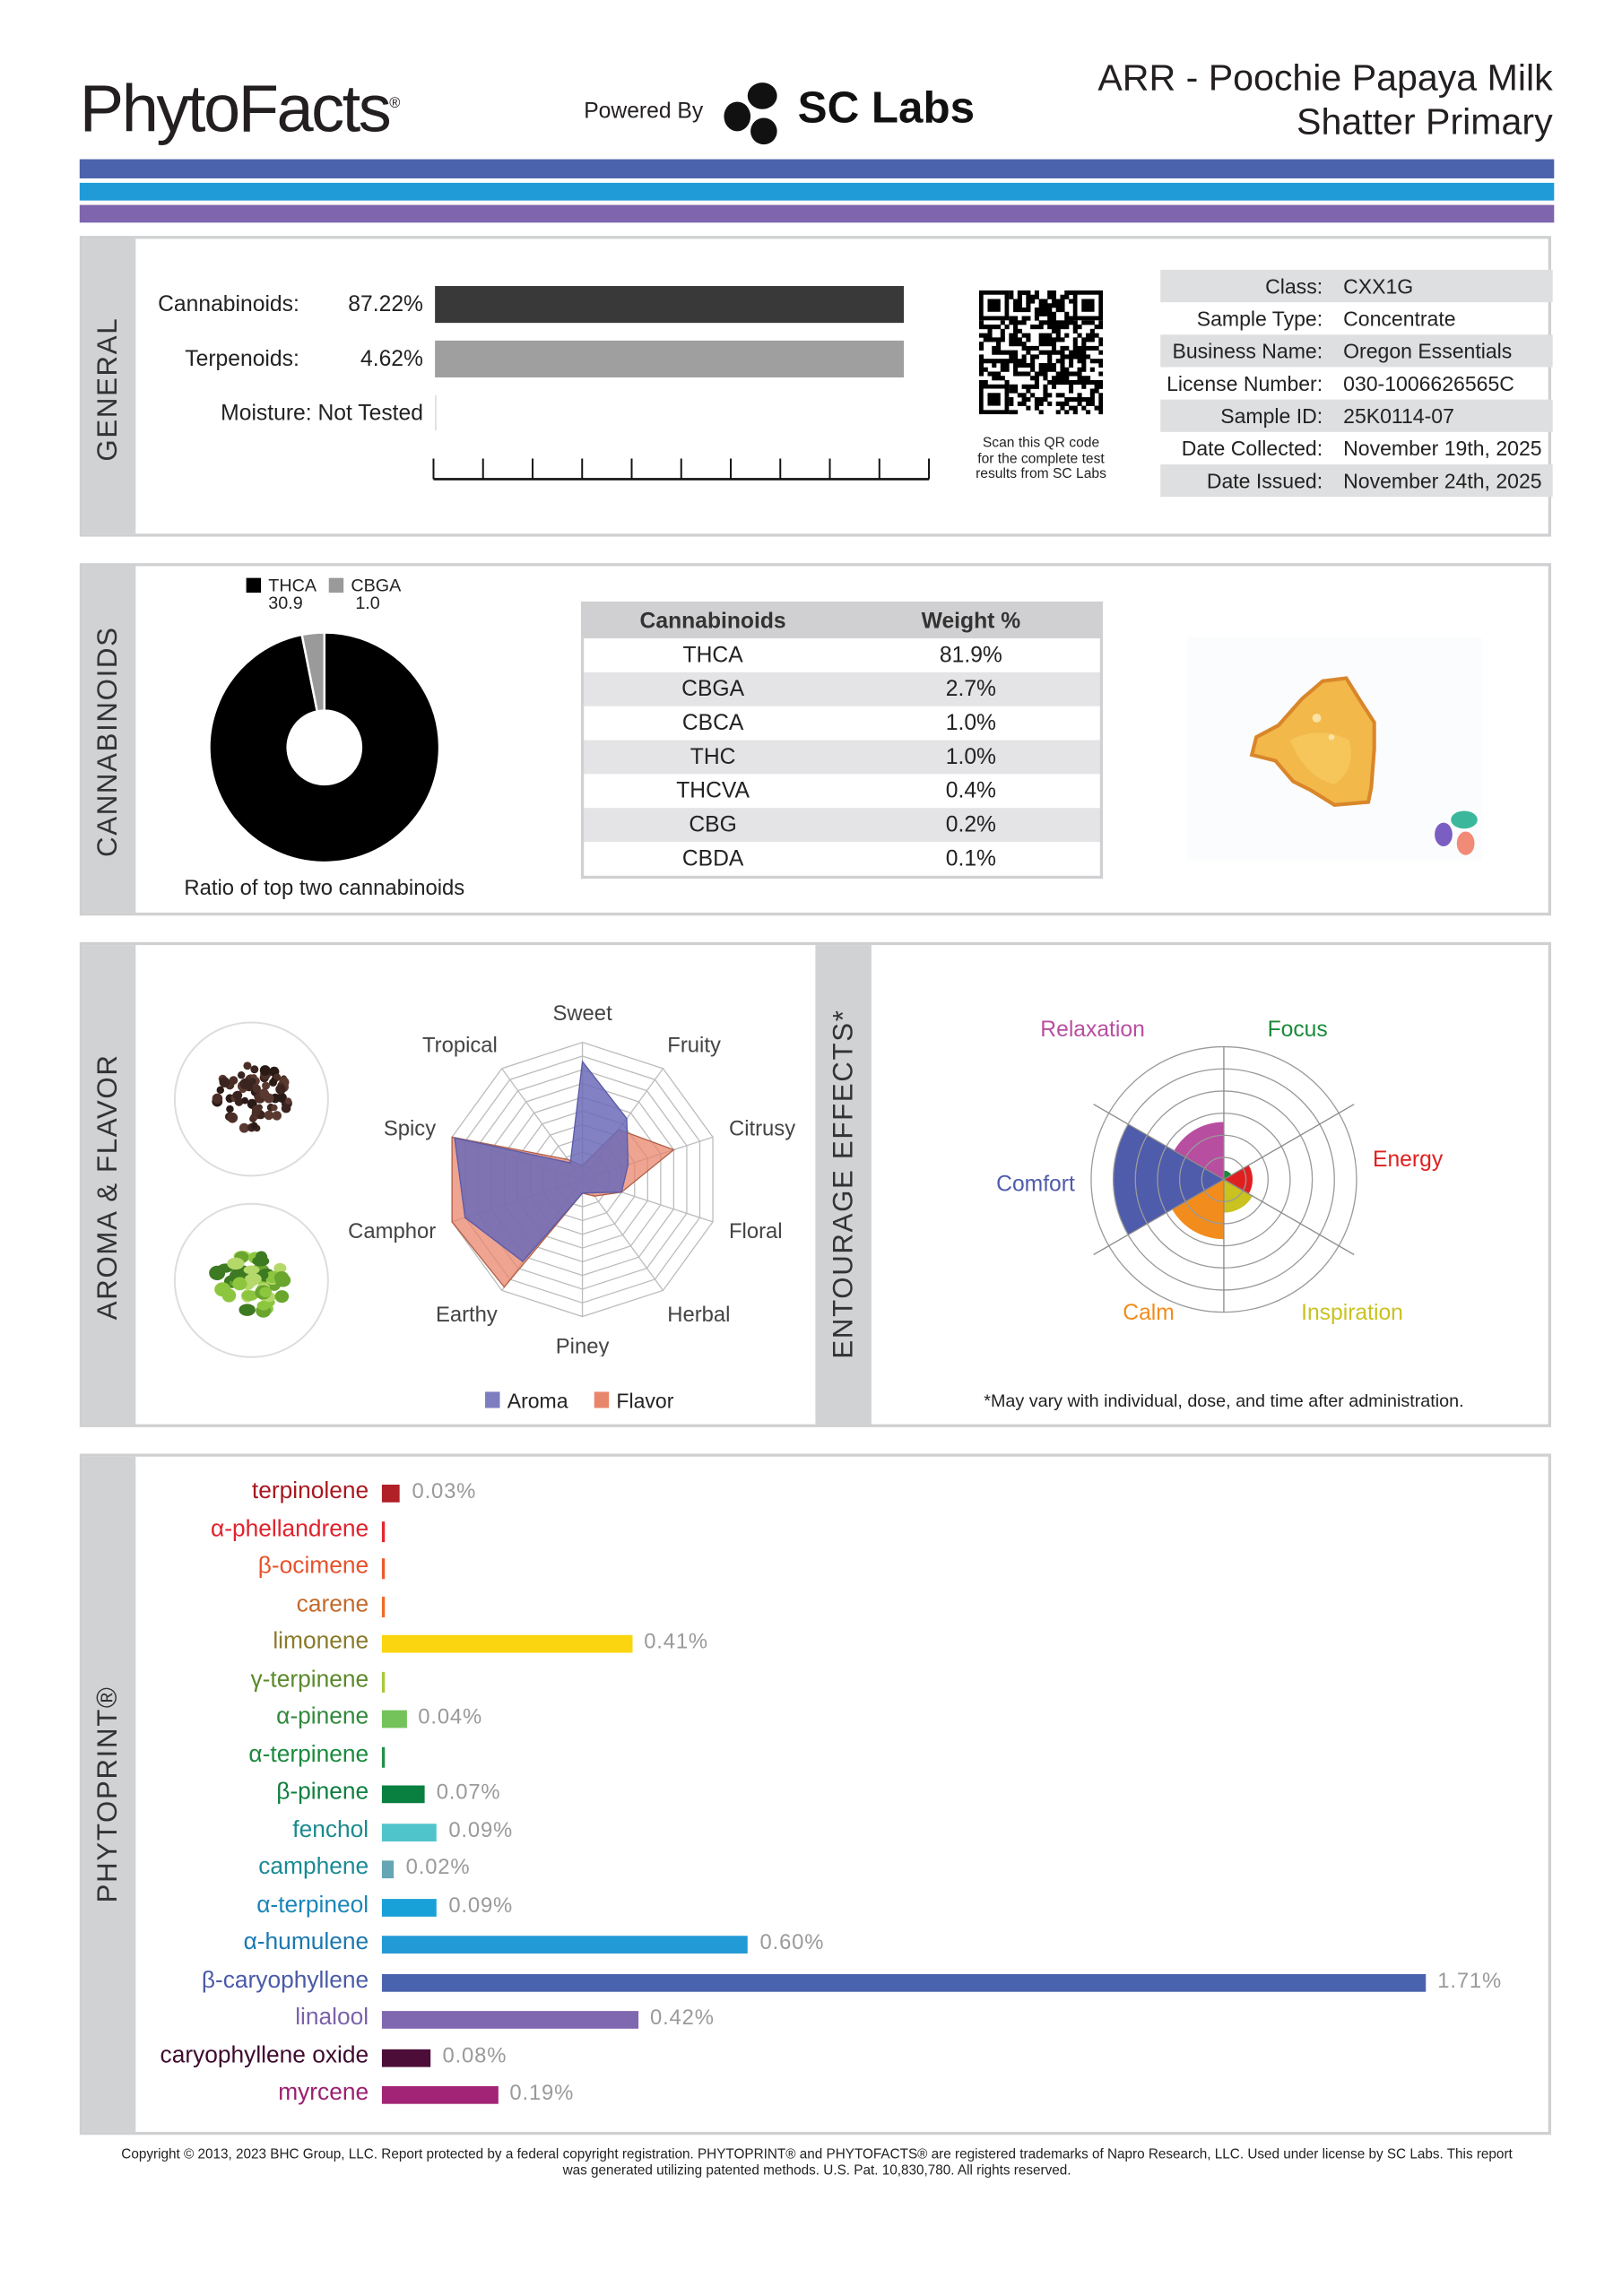 The image size is (1622, 2296). Describe the element at coordinates (773, 1831) in the screenshot. I see `terpene-row: fenchol 0.09%` at that location.